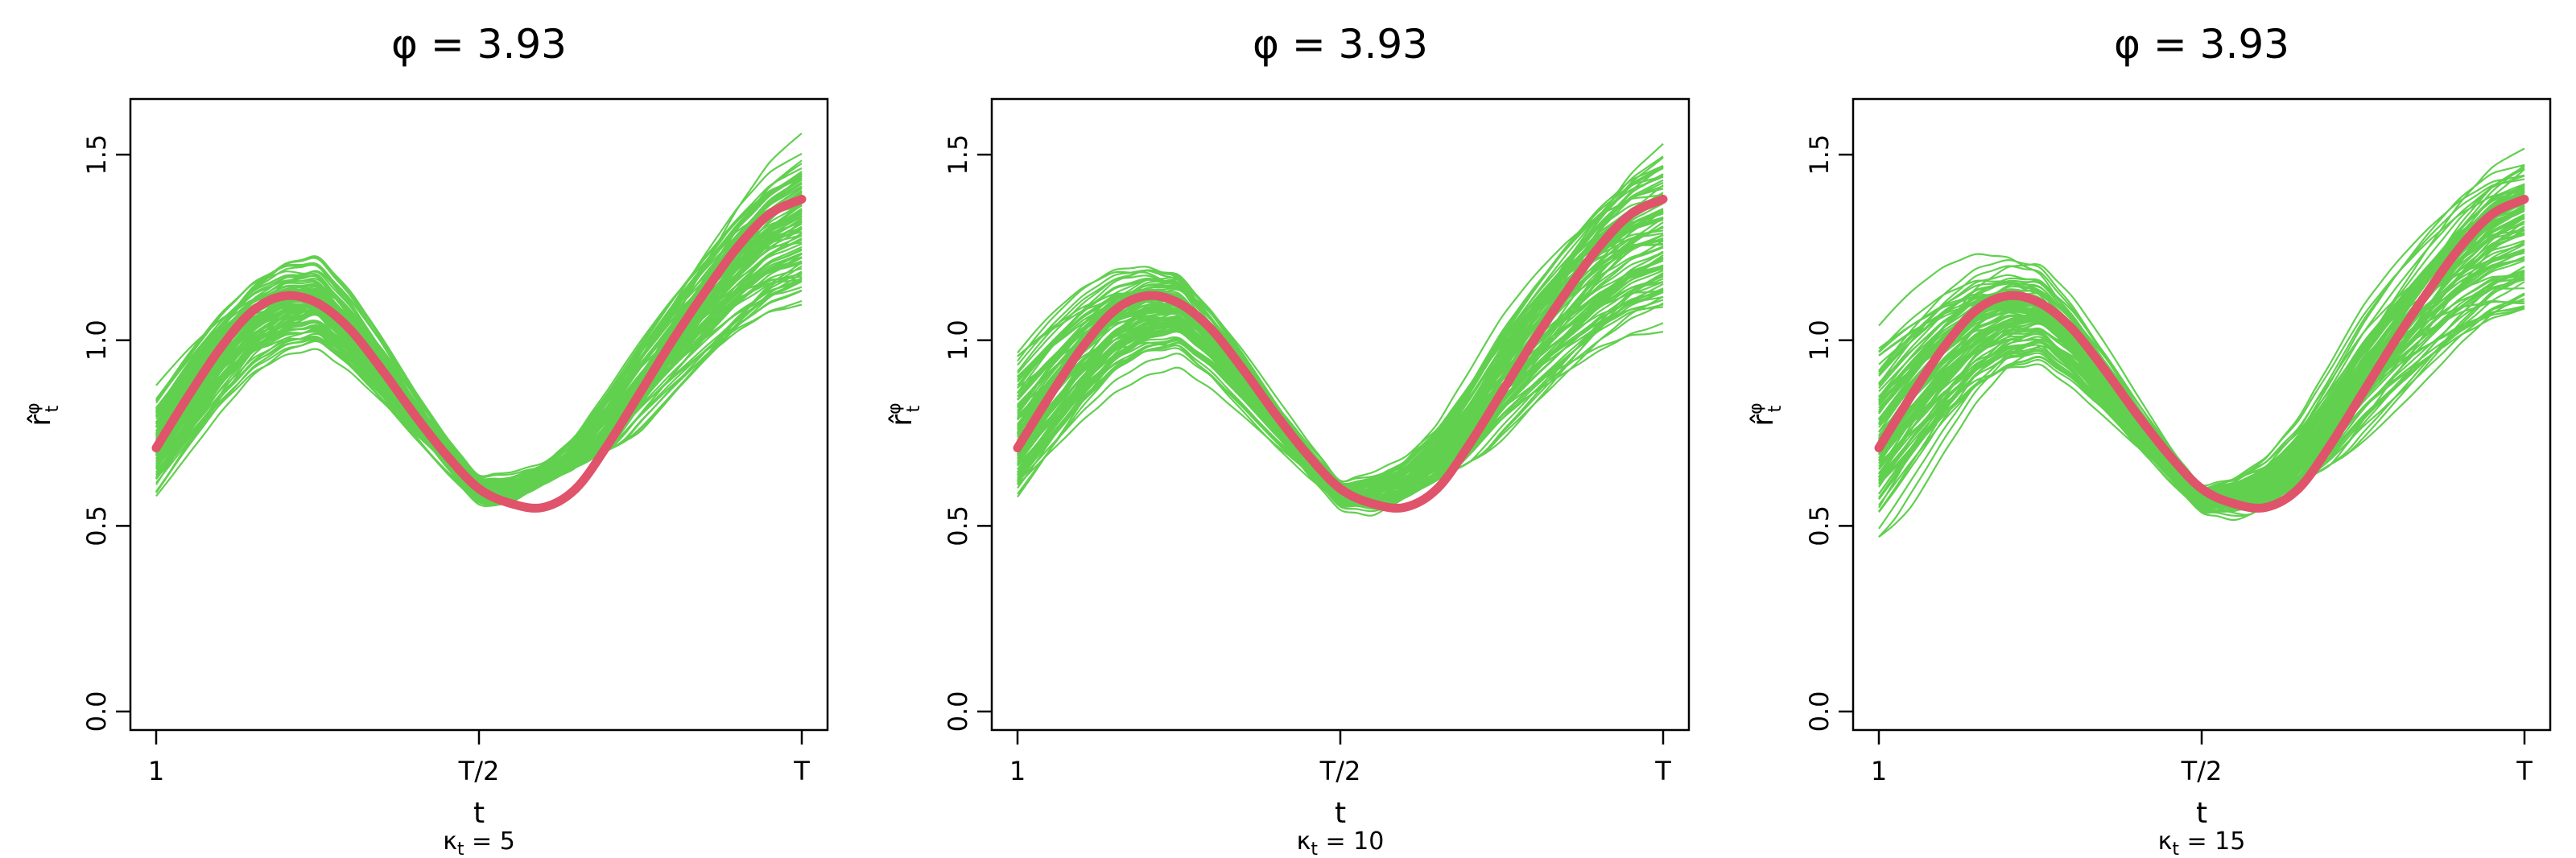  I want to click on kappa-label: κt = 10, so click(1341, 842).